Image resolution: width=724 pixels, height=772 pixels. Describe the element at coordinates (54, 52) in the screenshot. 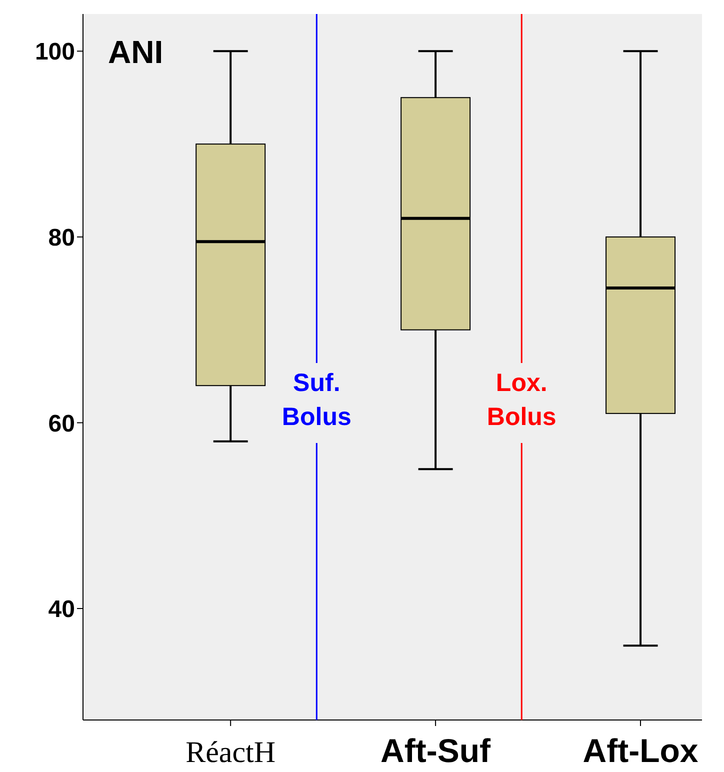

I see `y-tick-label: 100` at that location.